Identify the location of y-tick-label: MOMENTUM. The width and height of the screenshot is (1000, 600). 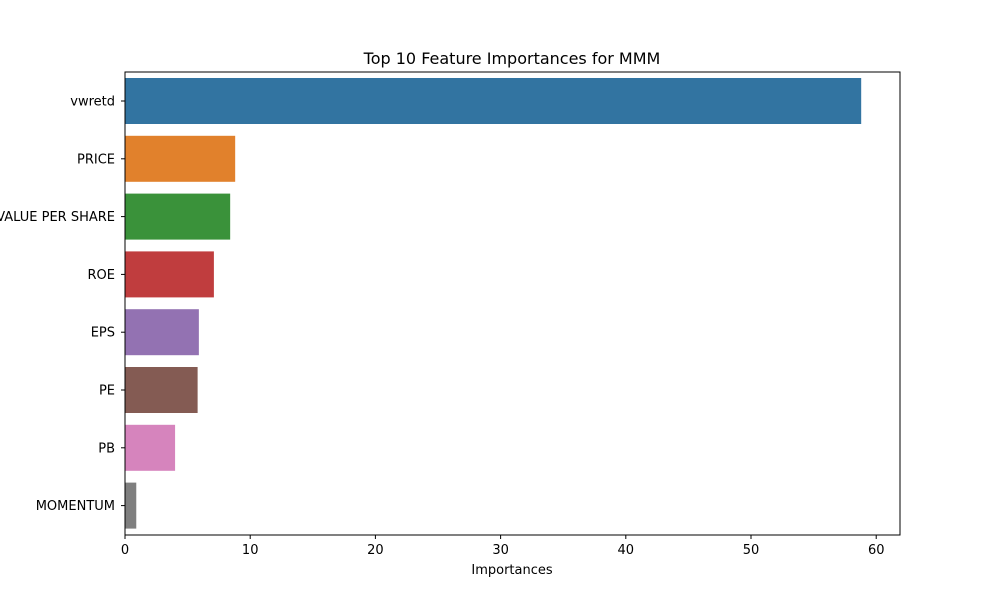
(75, 506).